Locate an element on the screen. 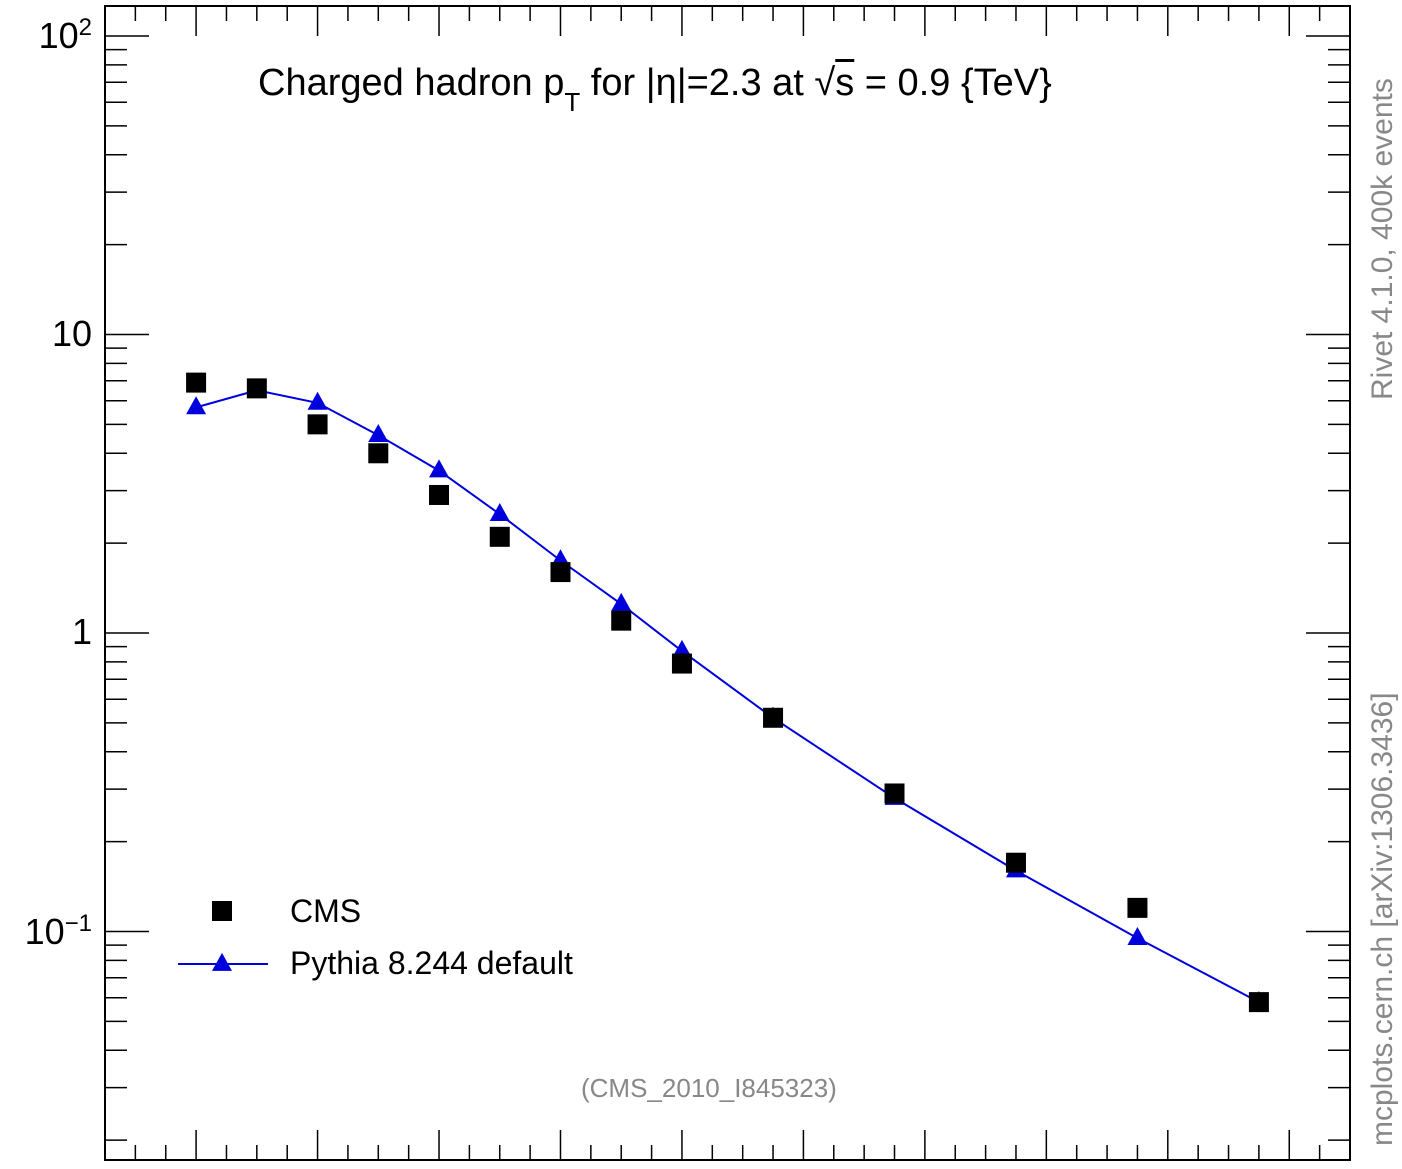  y-tick-label: 1 is located at coordinates (81, 631).